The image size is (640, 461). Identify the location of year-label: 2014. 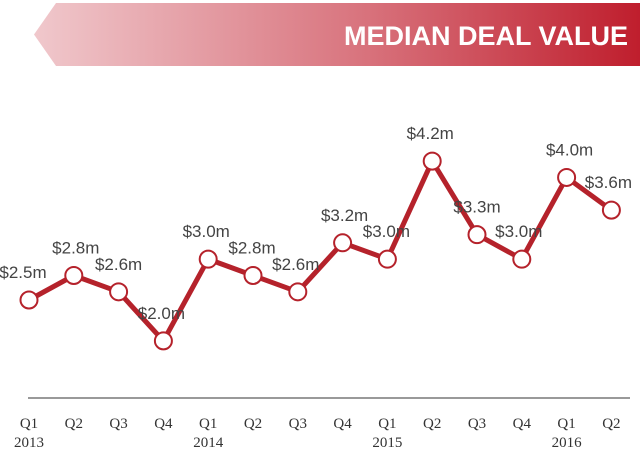
(208, 443).